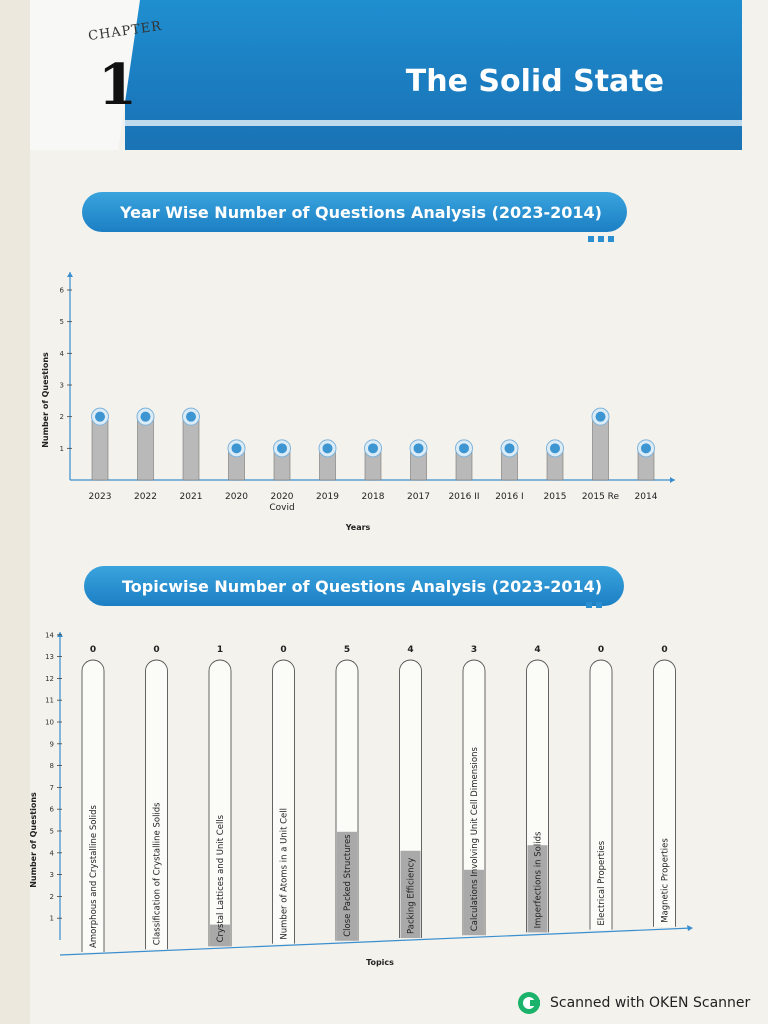 Image resolution: width=768 pixels, height=1024 pixels. Describe the element at coordinates (52, 788) in the screenshot. I see `y-tick-label: 7` at that location.